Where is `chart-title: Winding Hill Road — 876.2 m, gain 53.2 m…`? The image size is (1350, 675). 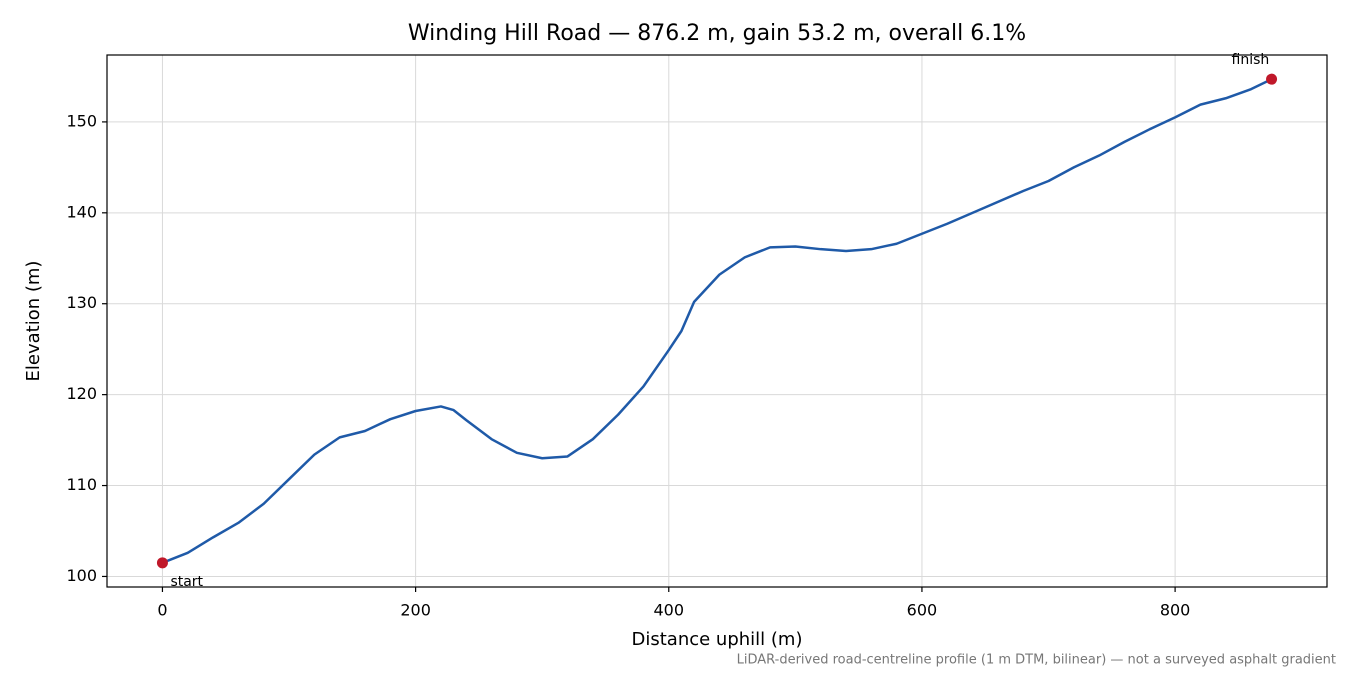 chart-title: Winding Hill Road — 876.2 m, gain 53.2 m… is located at coordinates (717, 33).